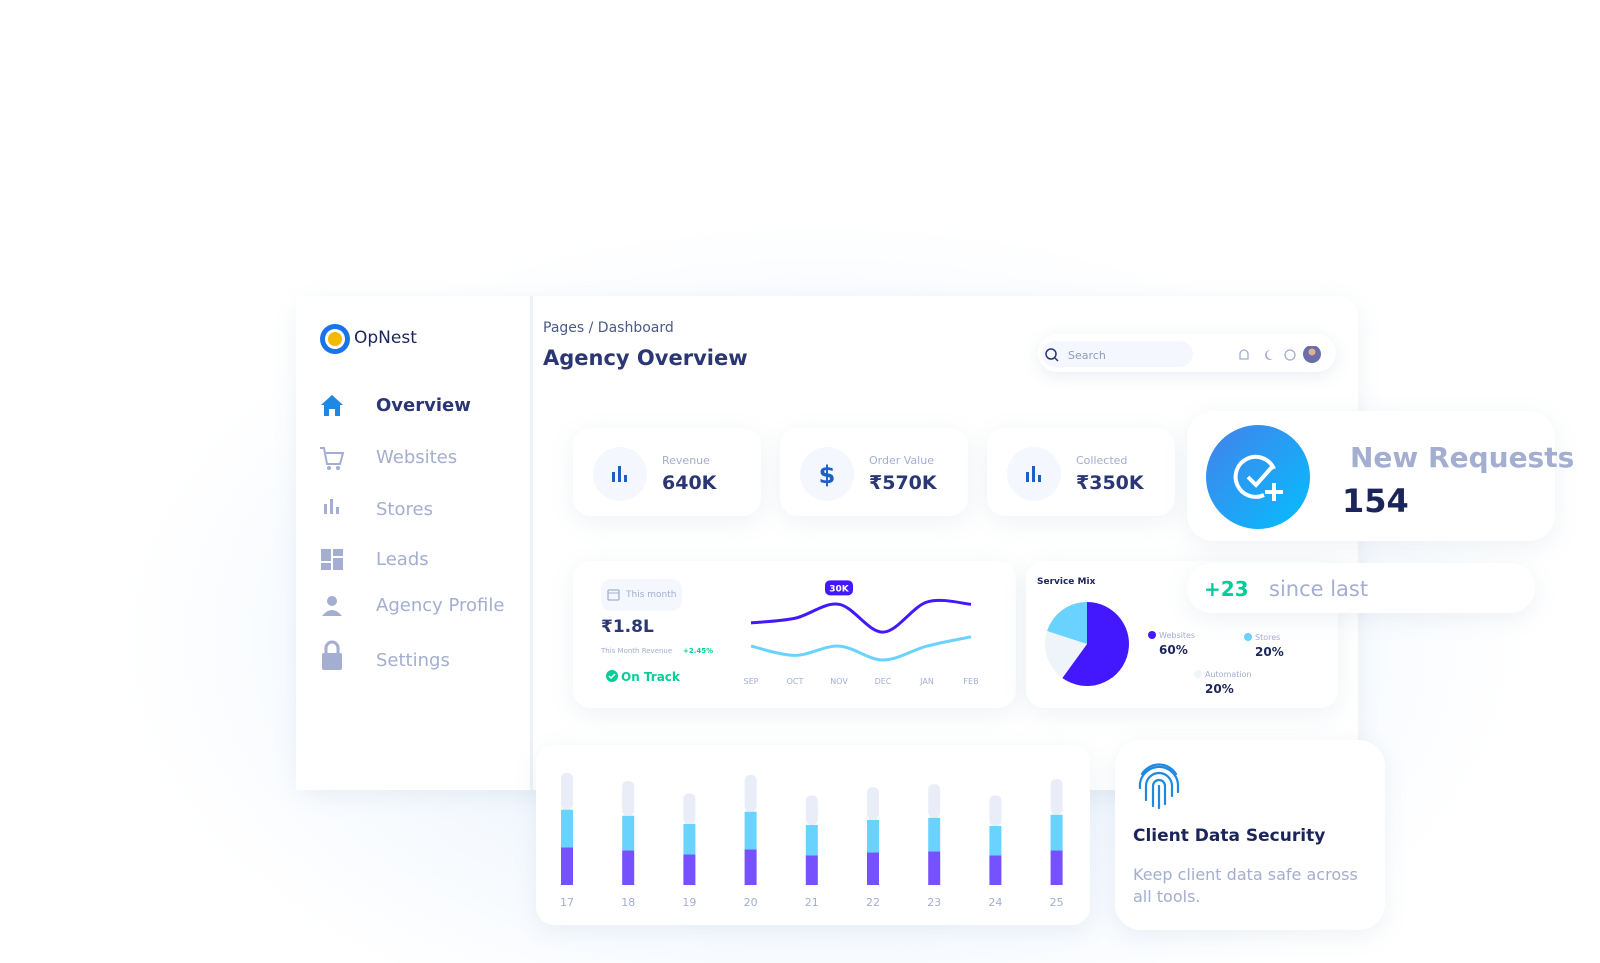 The height and width of the screenshot is (963, 1600). Describe the element at coordinates (567, 902) in the screenshot. I see `x-tick-label: 17` at that location.